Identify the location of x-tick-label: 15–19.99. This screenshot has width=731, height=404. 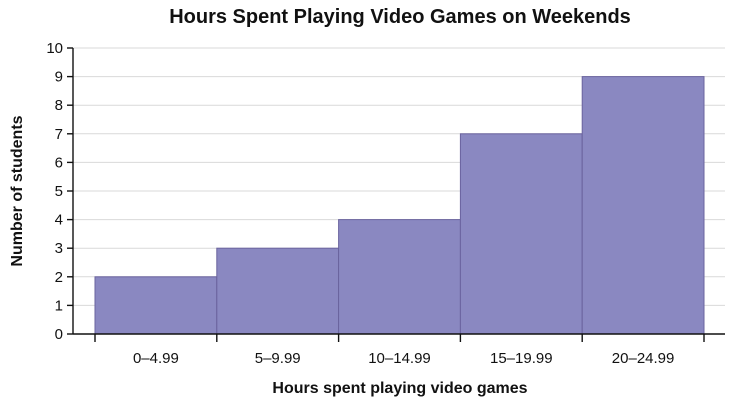
(521, 358).